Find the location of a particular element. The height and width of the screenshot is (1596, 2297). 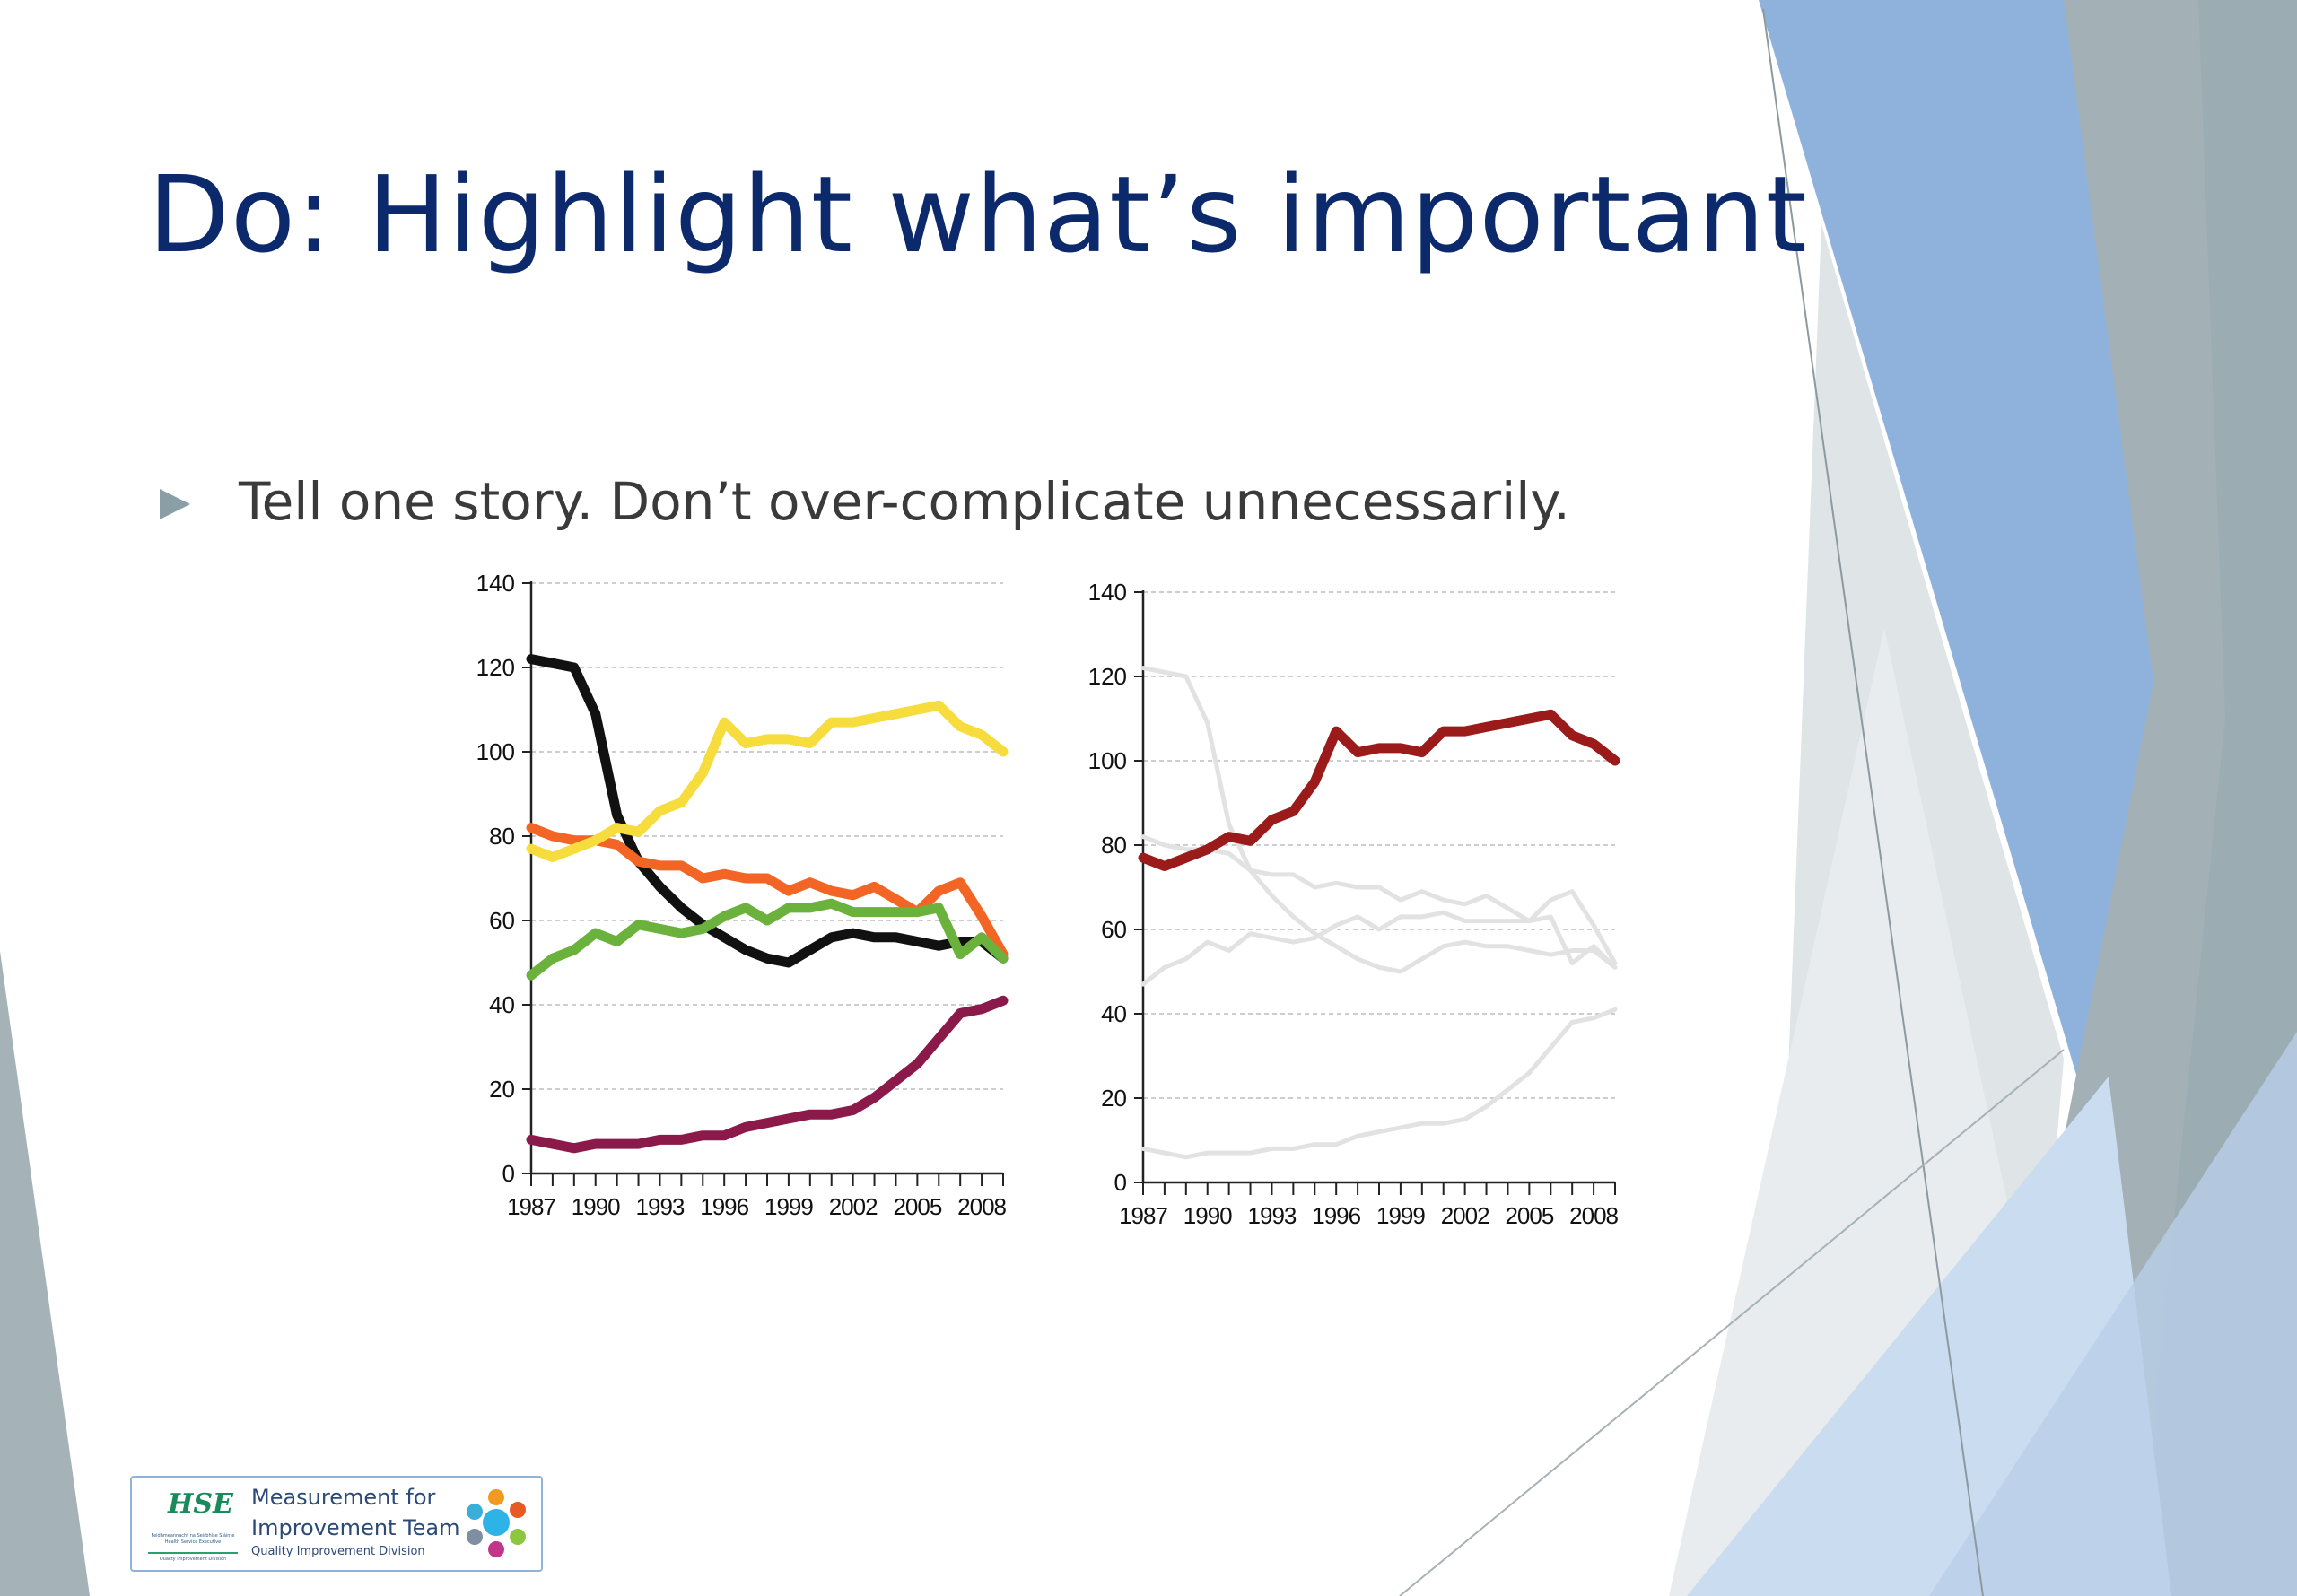

hse-logo-subtext-1: Feidhmeannacht na Seirbhíse Sláinte is located at coordinates (193, 1536).